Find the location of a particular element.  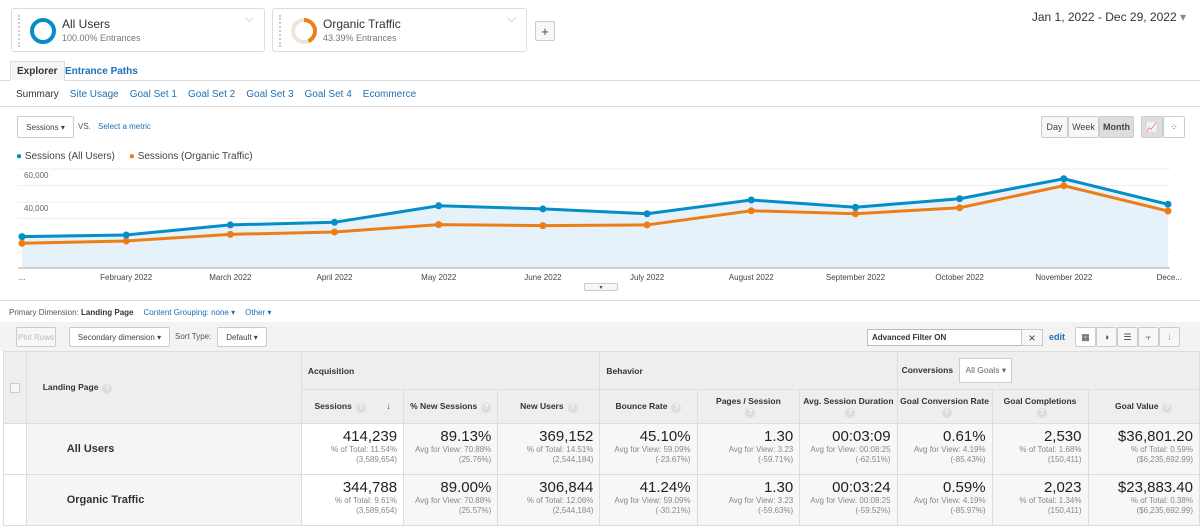

metric-select: Sessions ▾ is located at coordinates (45, 127).